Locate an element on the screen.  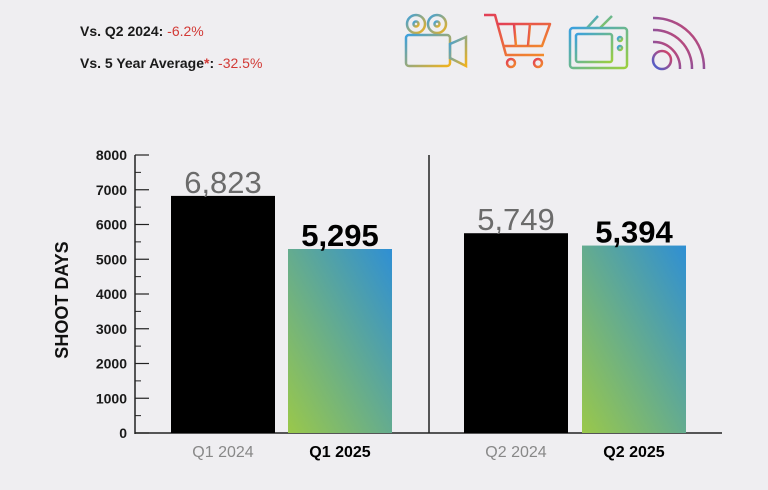
stat-vs-q2-2024: Vs. Q2 2024: -6.2% is located at coordinates (171, 38).